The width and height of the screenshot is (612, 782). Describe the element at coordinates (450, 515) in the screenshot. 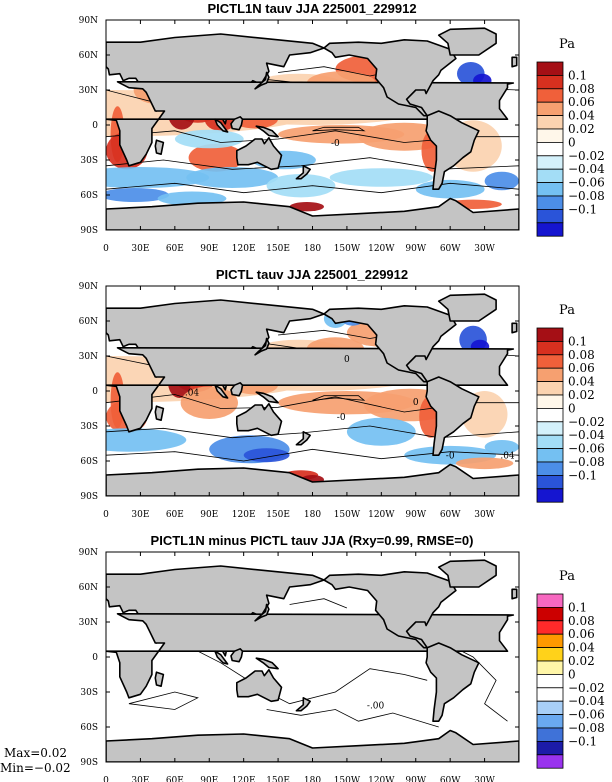

I see `x-tick-label: 60W` at that location.